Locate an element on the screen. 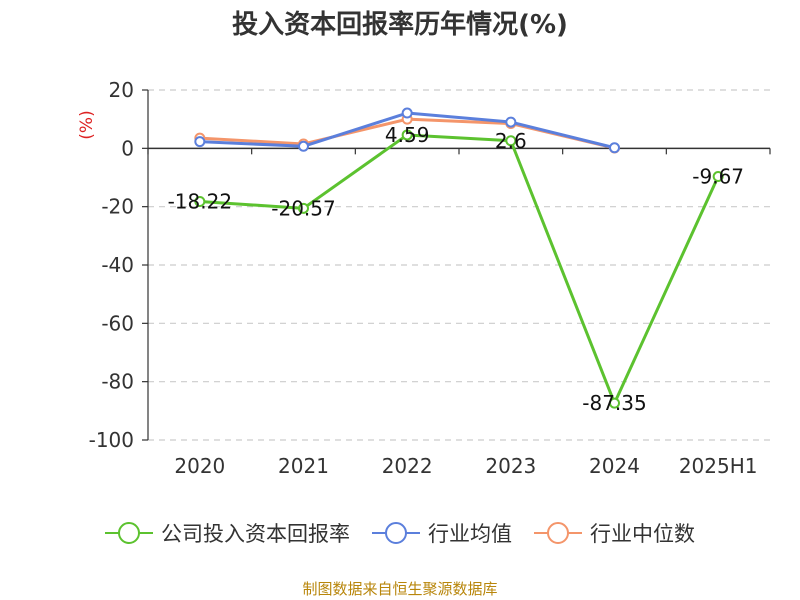 Image resolution: width=800 pixels, height=600 pixels. data-label: 4.59 is located at coordinates (407, 135).